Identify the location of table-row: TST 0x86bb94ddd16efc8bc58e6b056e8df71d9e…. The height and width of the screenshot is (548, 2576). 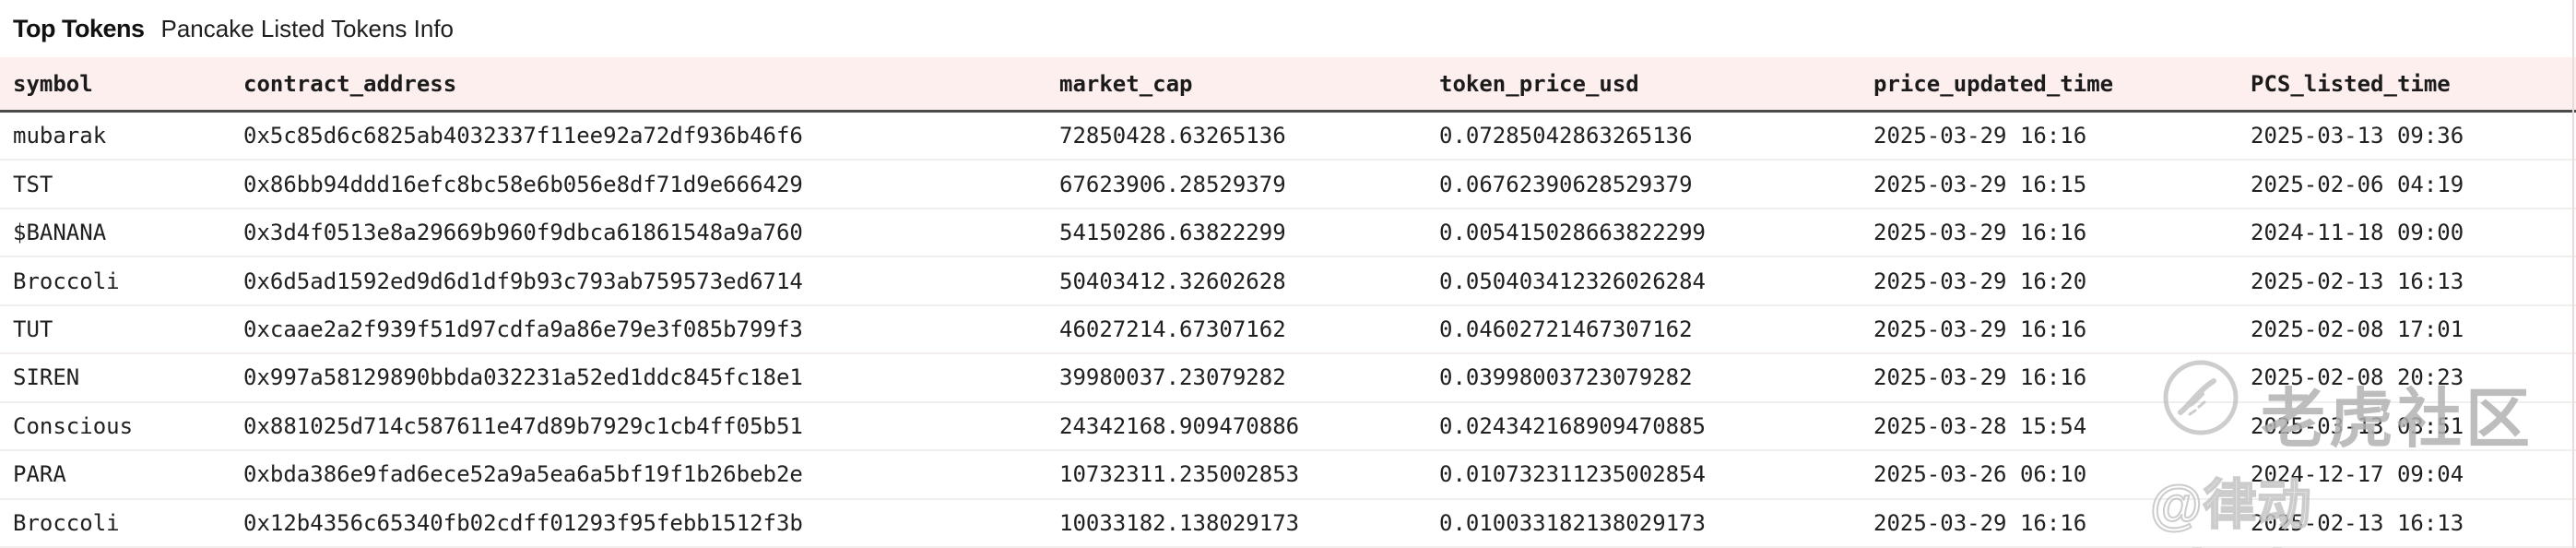
(1288, 185).